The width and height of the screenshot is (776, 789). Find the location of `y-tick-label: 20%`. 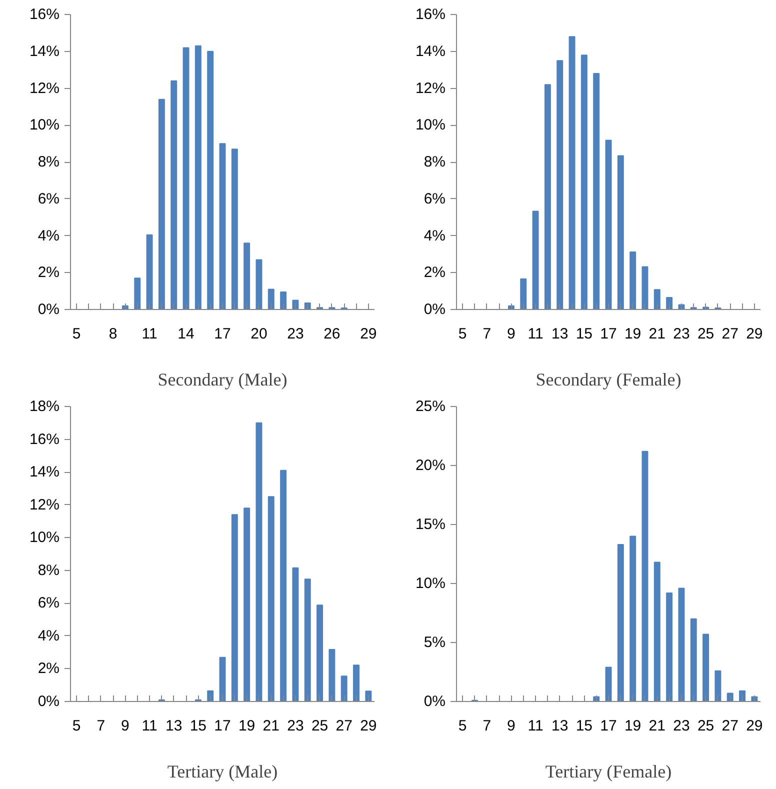

y-tick-label: 20% is located at coordinates (430, 465).